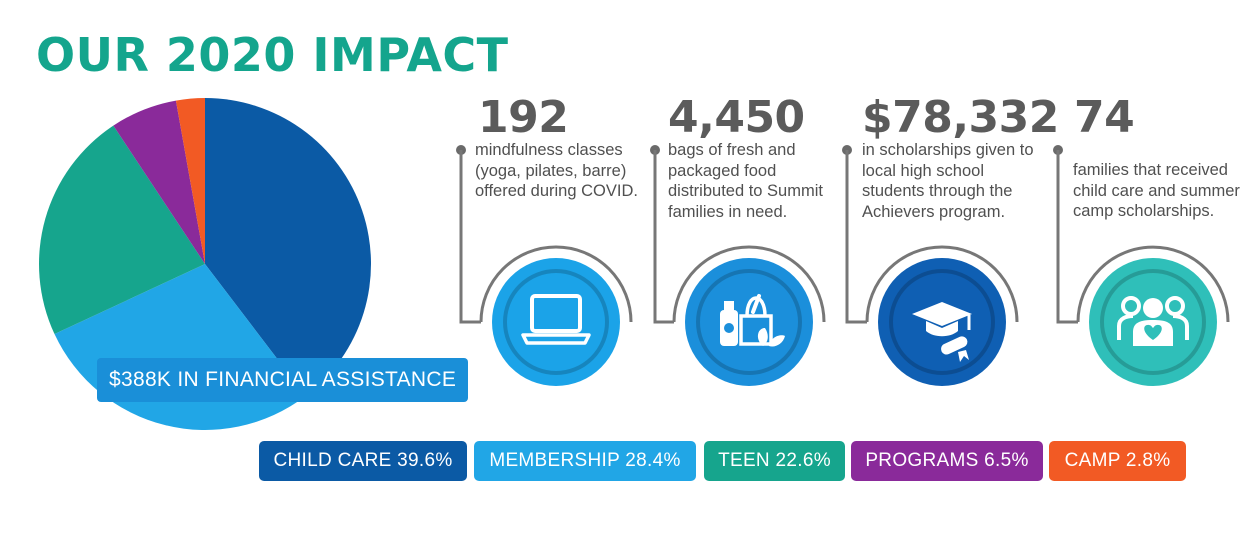 Image resolution: width=1256 pixels, height=534 pixels. Describe the element at coordinates (190, 181) in the screenshot. I see `pie-slice-camp` at that location.